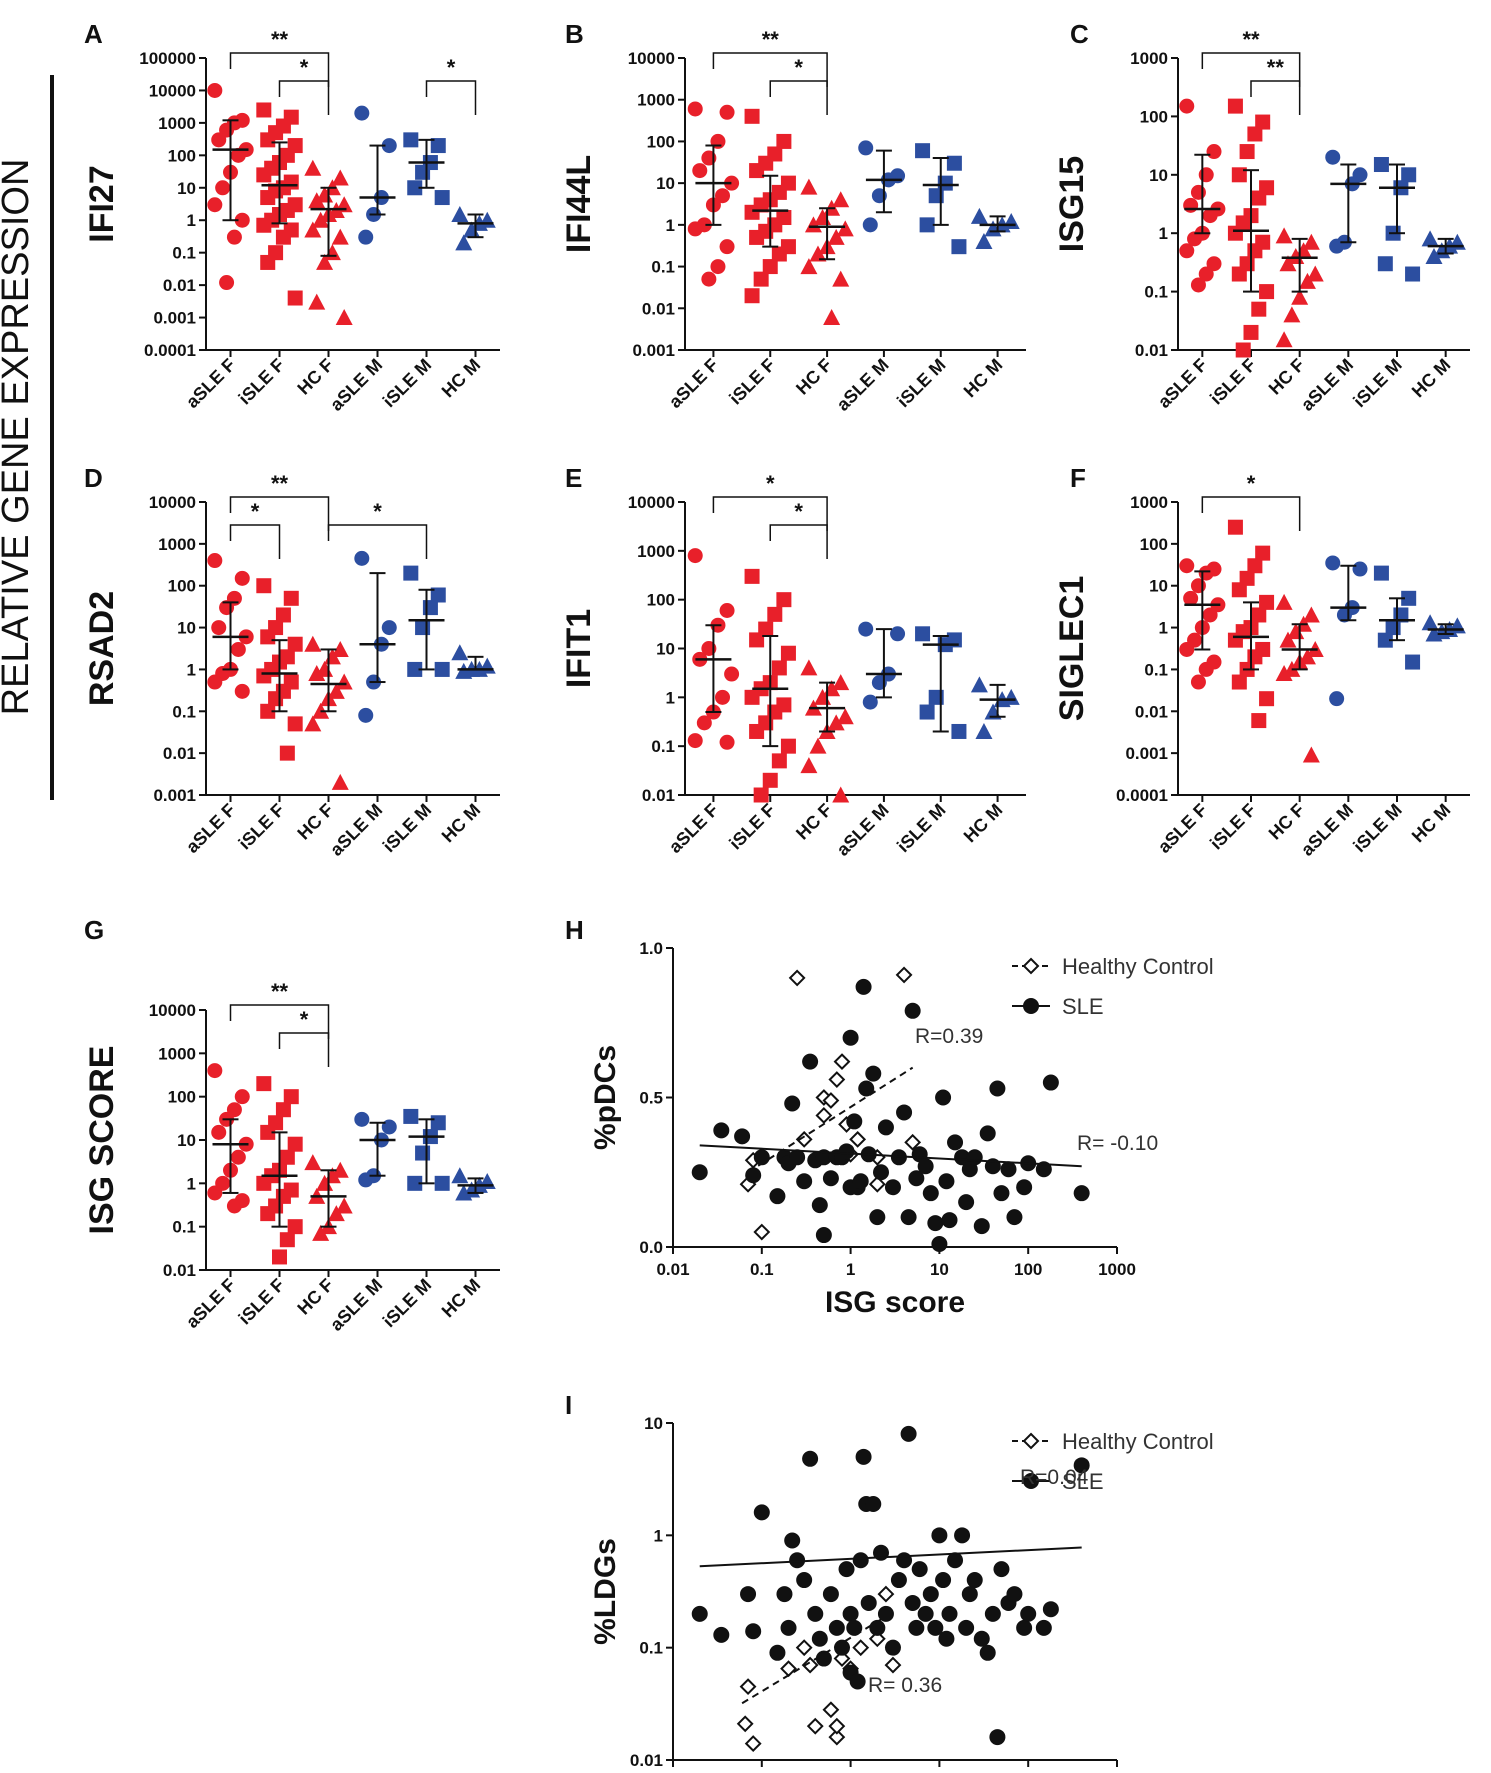  Describe the element at coordinates (1072, 204) in the screenshot. I see `y-axis-title: ISG15` at that location.